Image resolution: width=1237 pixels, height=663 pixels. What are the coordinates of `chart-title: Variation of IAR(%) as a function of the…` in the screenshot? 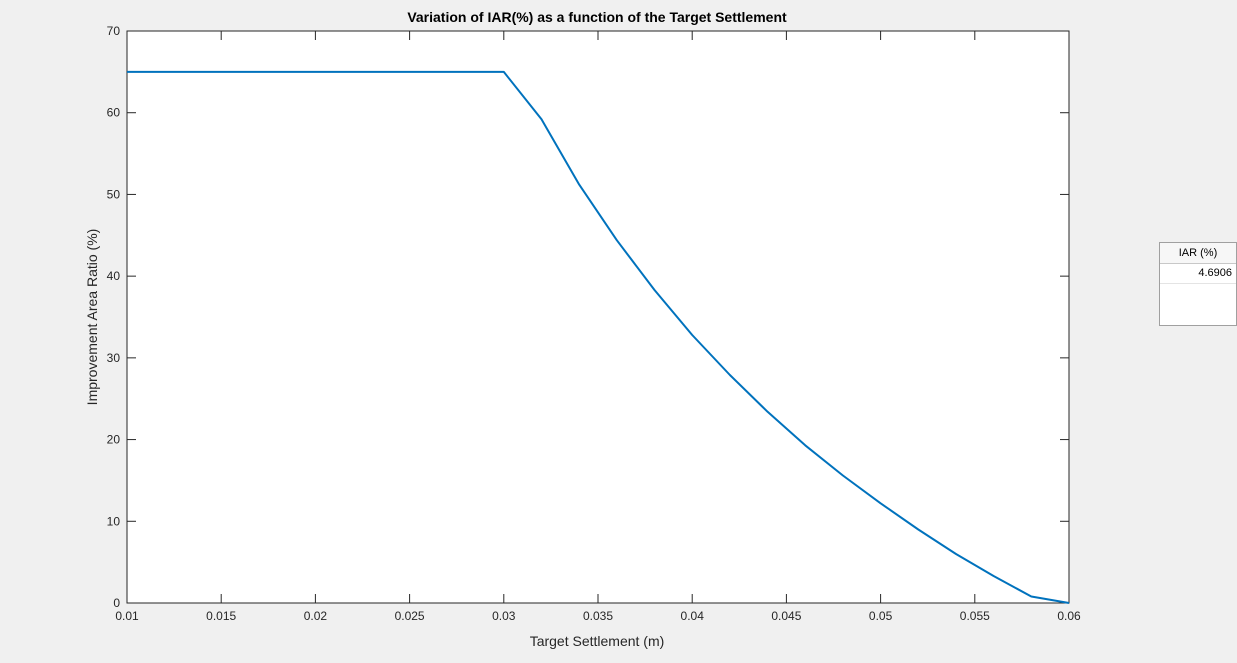 It's located at (597, 17).